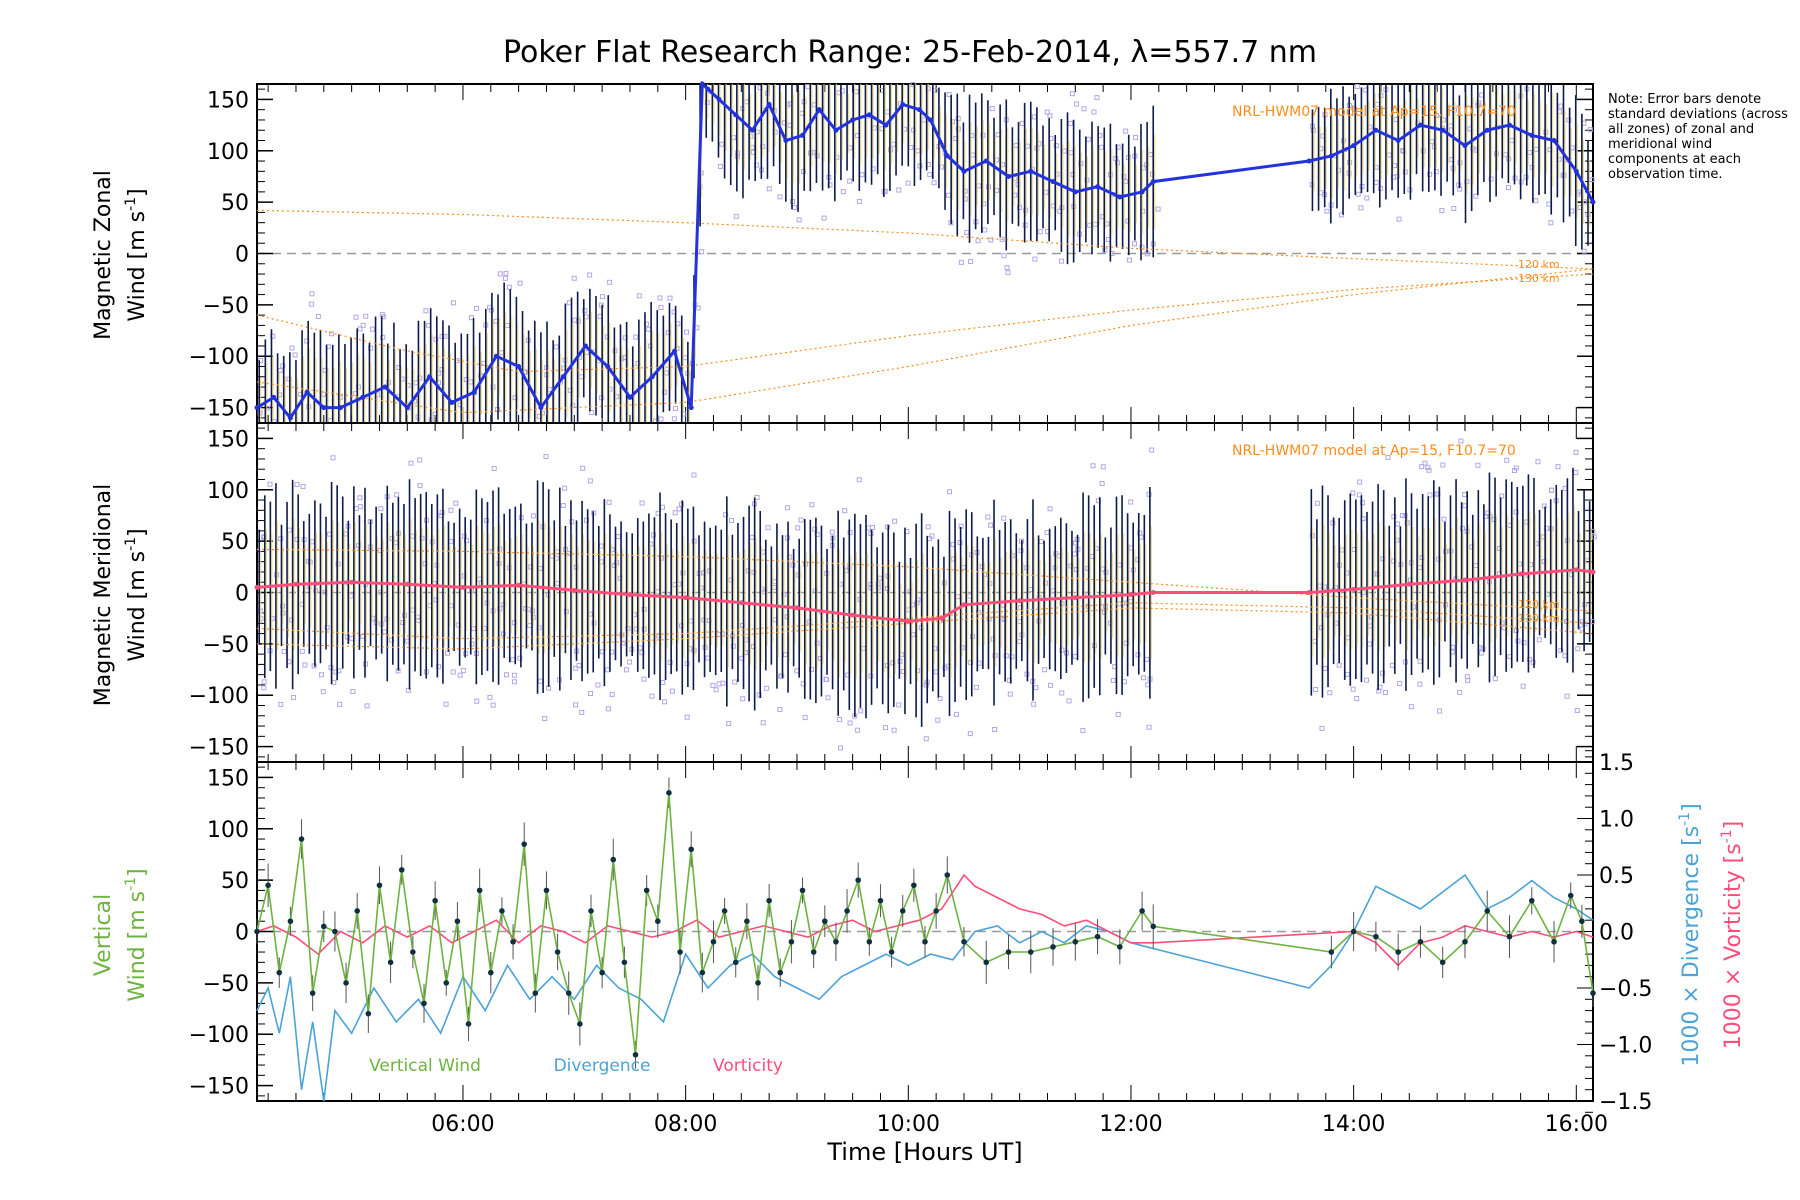  Describe the element at coordinates (103, 595) in the screenshot. I see `meridional-y-label-line1: Magnetic Meridional` at that location.